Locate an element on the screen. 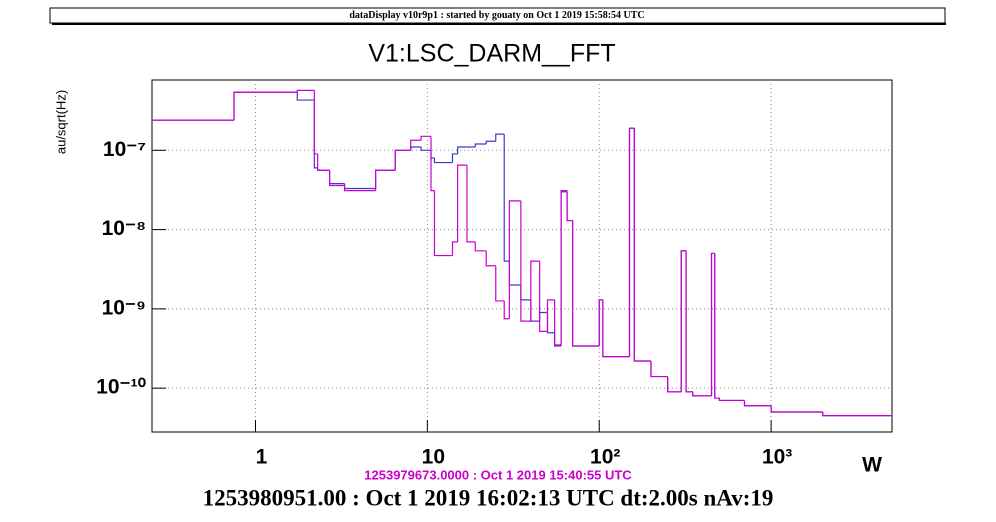  x-axis-label: W is located at coordinates (872, 465).